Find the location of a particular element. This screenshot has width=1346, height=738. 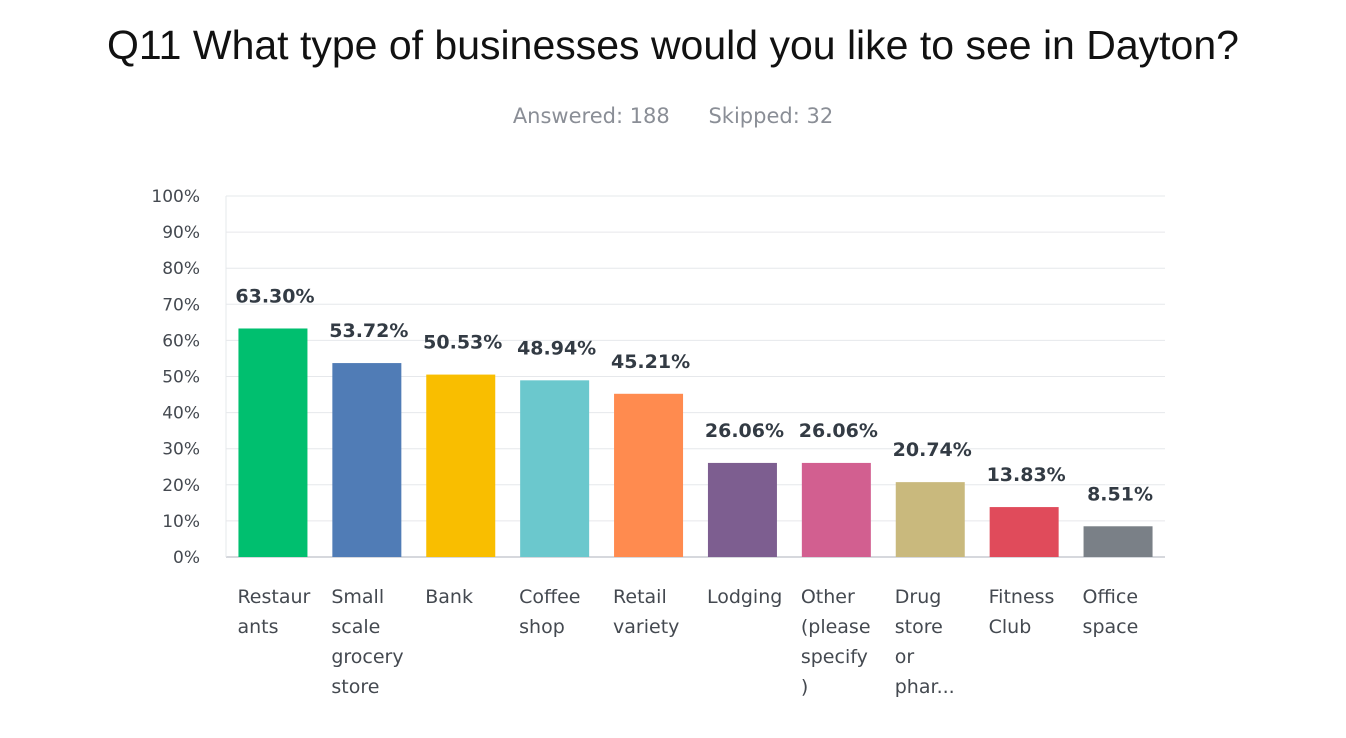

y-tick-label: 60% is located at coordinates (181, 341).